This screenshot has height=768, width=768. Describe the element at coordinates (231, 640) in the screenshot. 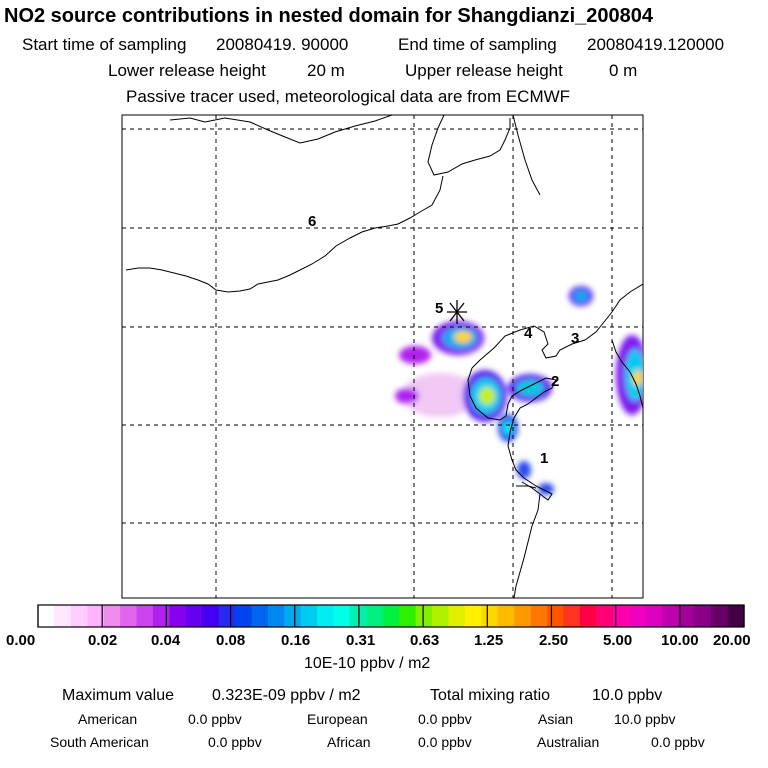

I see `colorbar-tick-label: 0.08` at that location.